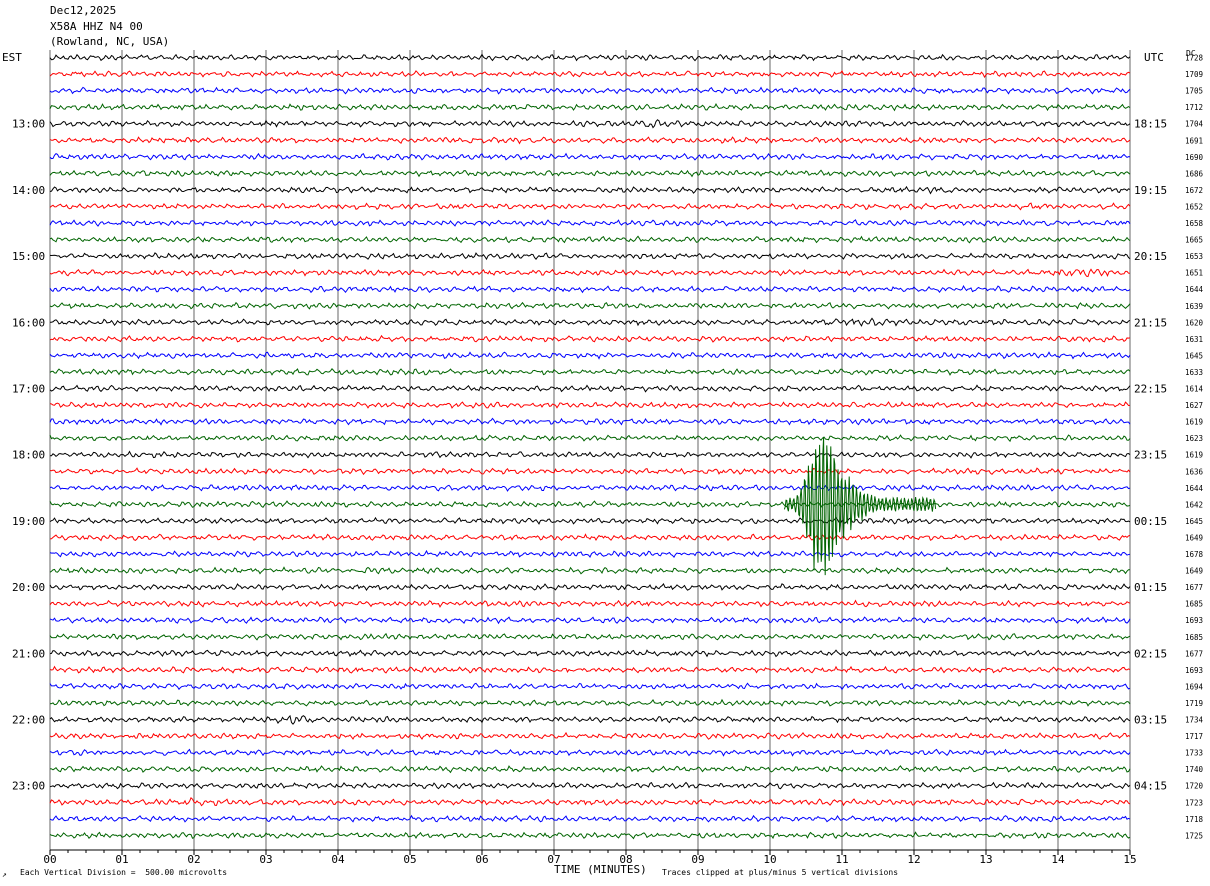  Describe the element at coordinates (28, 587) in the screenshot. I see `left-hour-label: 20:00` at that location.